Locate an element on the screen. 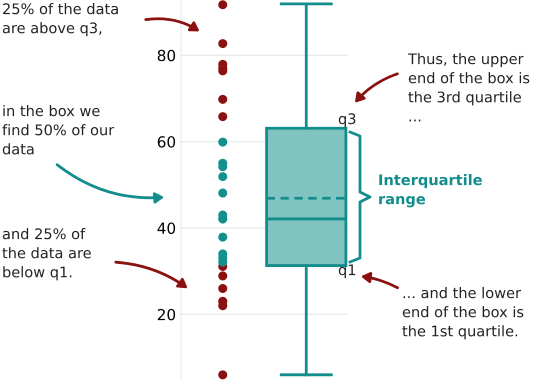 The height and width of the screenshot is (380, 542). text: Interquartile range is located at coordinates (430, 191).